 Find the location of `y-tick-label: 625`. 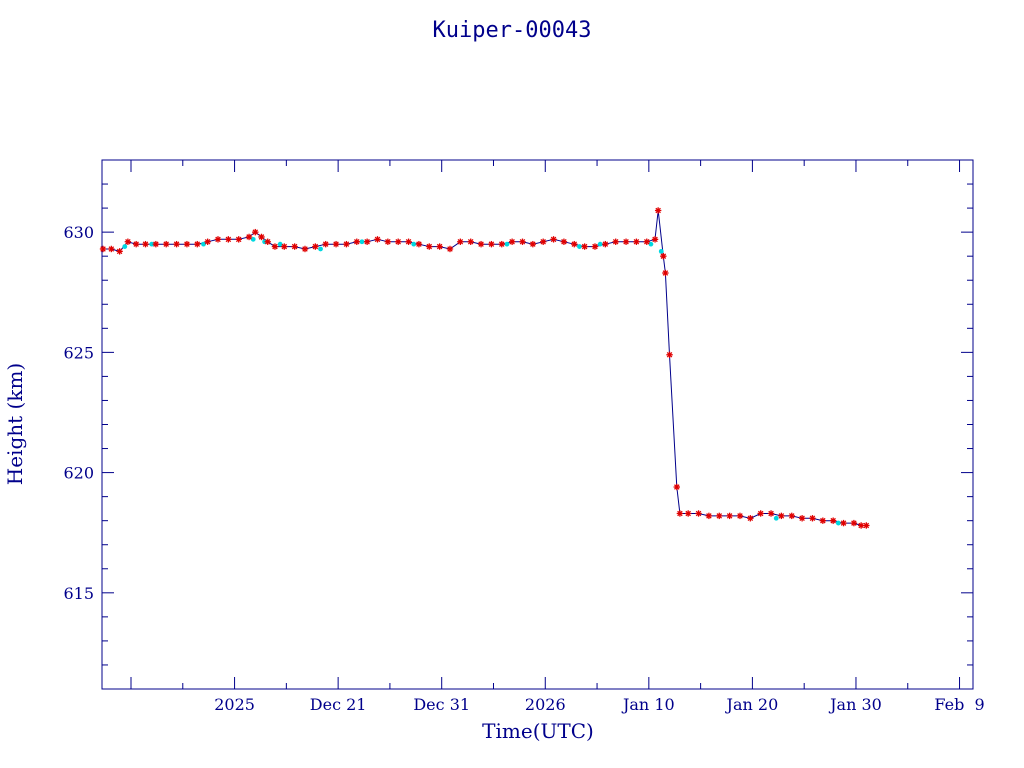

y-tick-label: 625 is located at coordinates (78, 352).